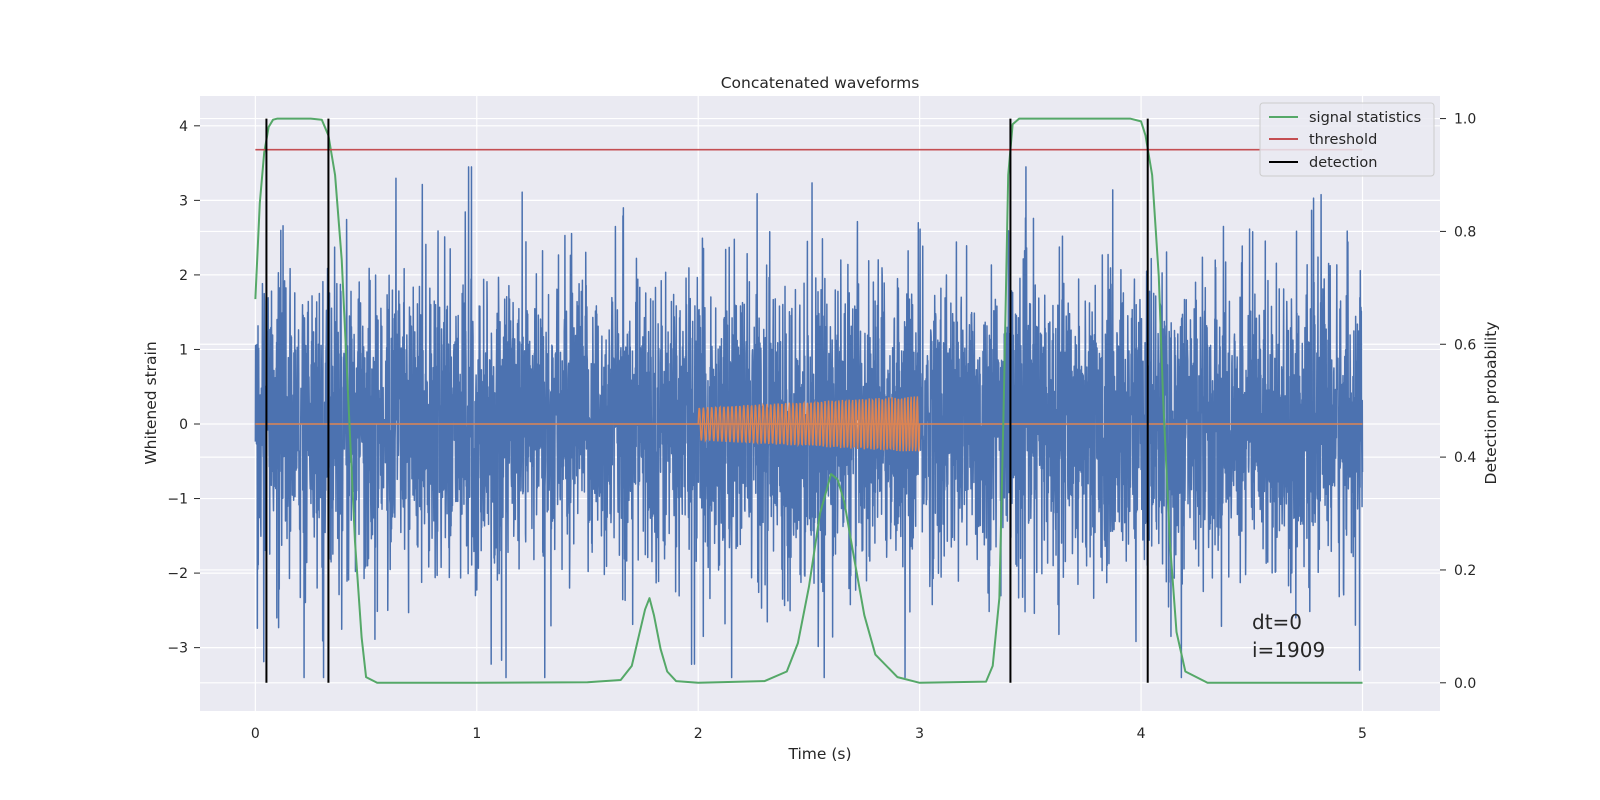  I want to click on legend-label-detection: detection, so click(1343, 163).